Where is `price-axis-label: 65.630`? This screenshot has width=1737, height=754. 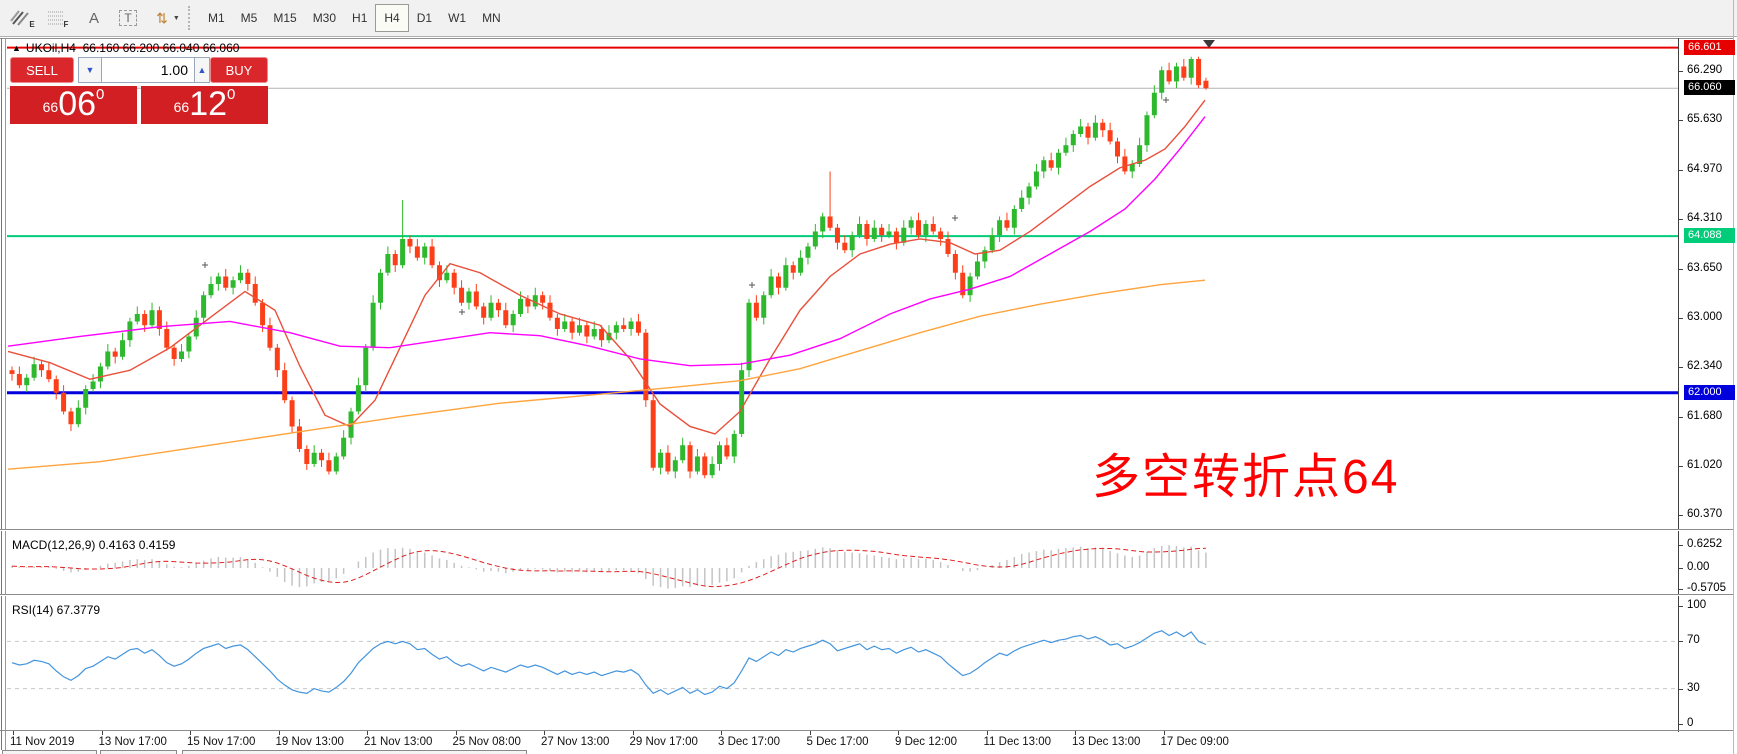 price-axis-label: 65.630 is located at coordinates (1705, 119).